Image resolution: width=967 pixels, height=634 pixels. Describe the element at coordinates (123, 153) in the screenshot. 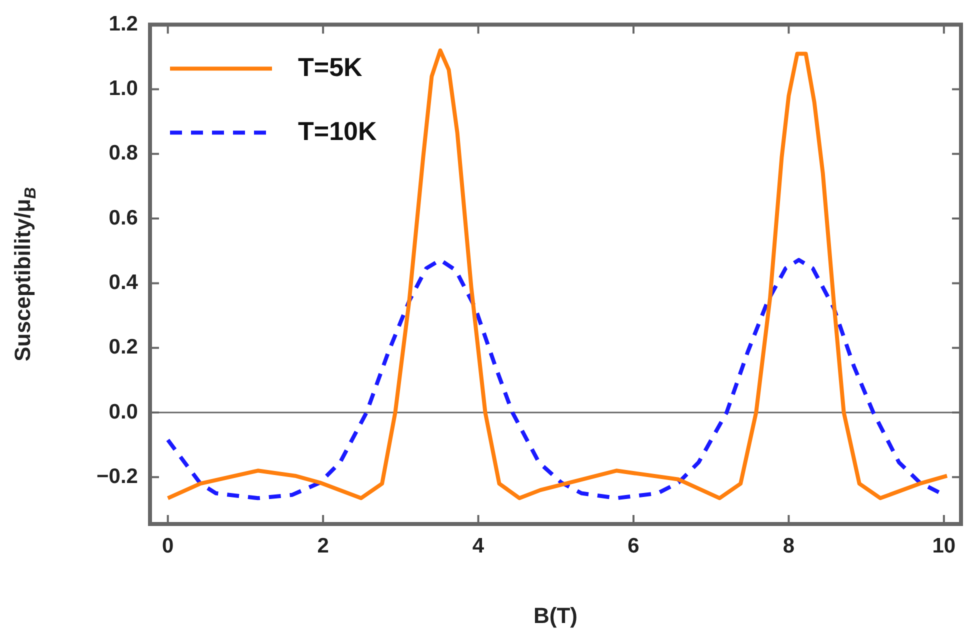

I see `y-tick-label: 0.8` at that location.